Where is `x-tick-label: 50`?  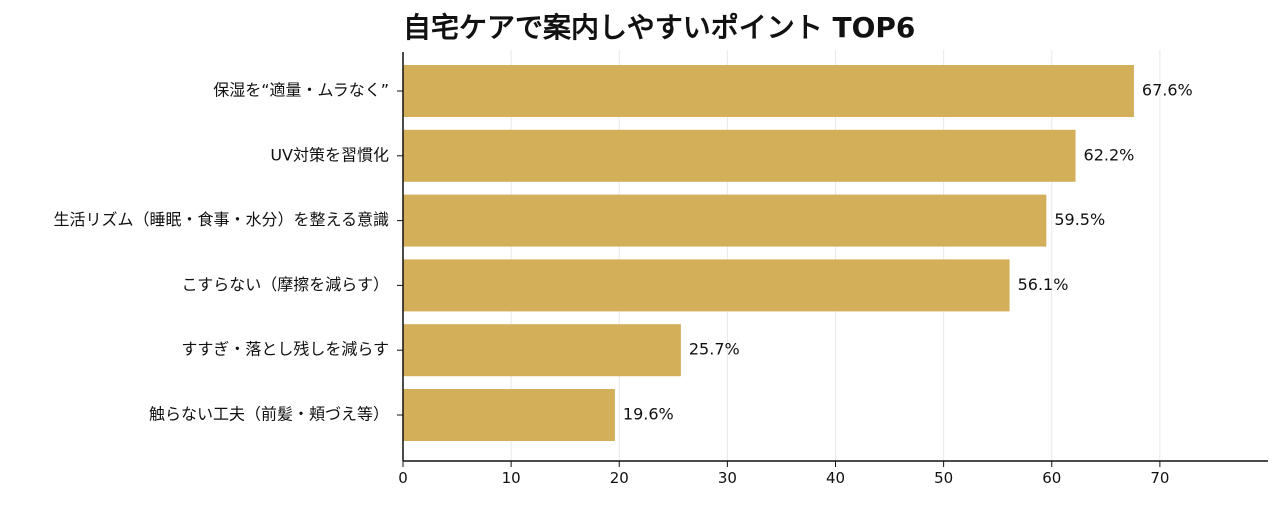 x-tick-label: 50 is located at coordinates (943, 478).